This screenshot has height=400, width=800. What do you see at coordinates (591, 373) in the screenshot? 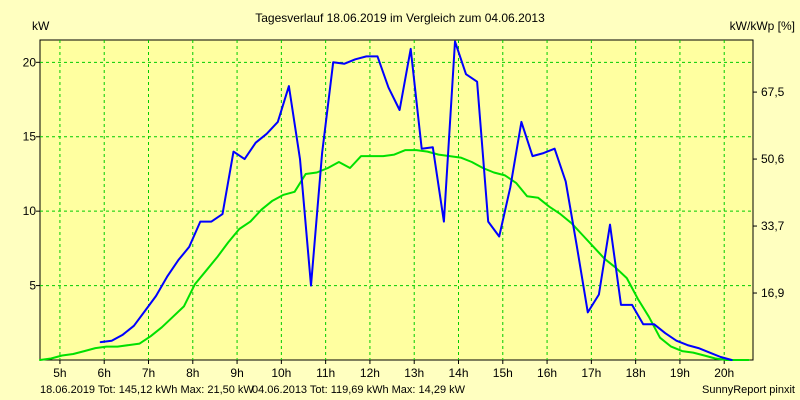
I see `x-tick-label: 17h` at bounding box center [591, 373].